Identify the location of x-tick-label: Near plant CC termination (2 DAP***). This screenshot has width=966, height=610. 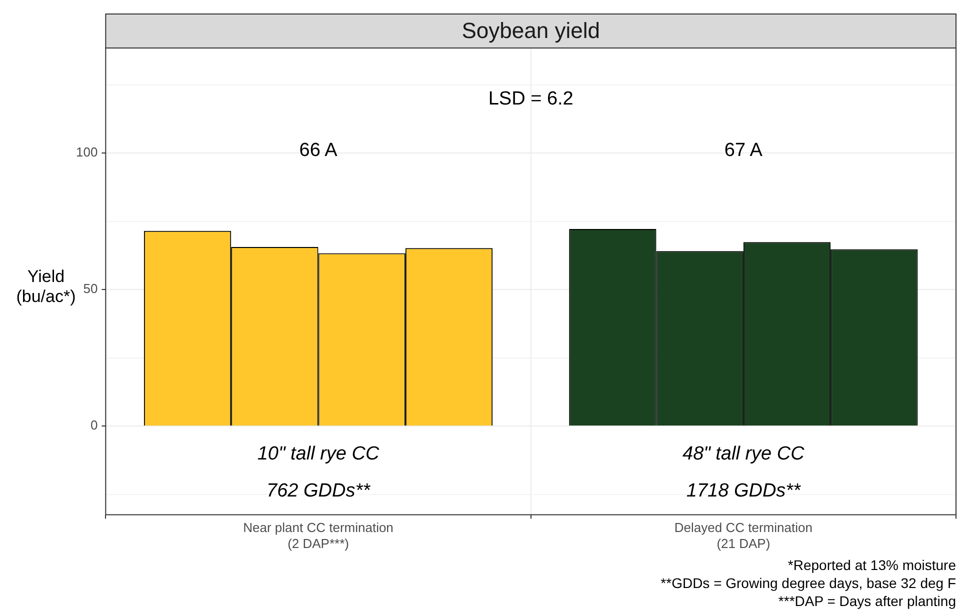
(318, 535).